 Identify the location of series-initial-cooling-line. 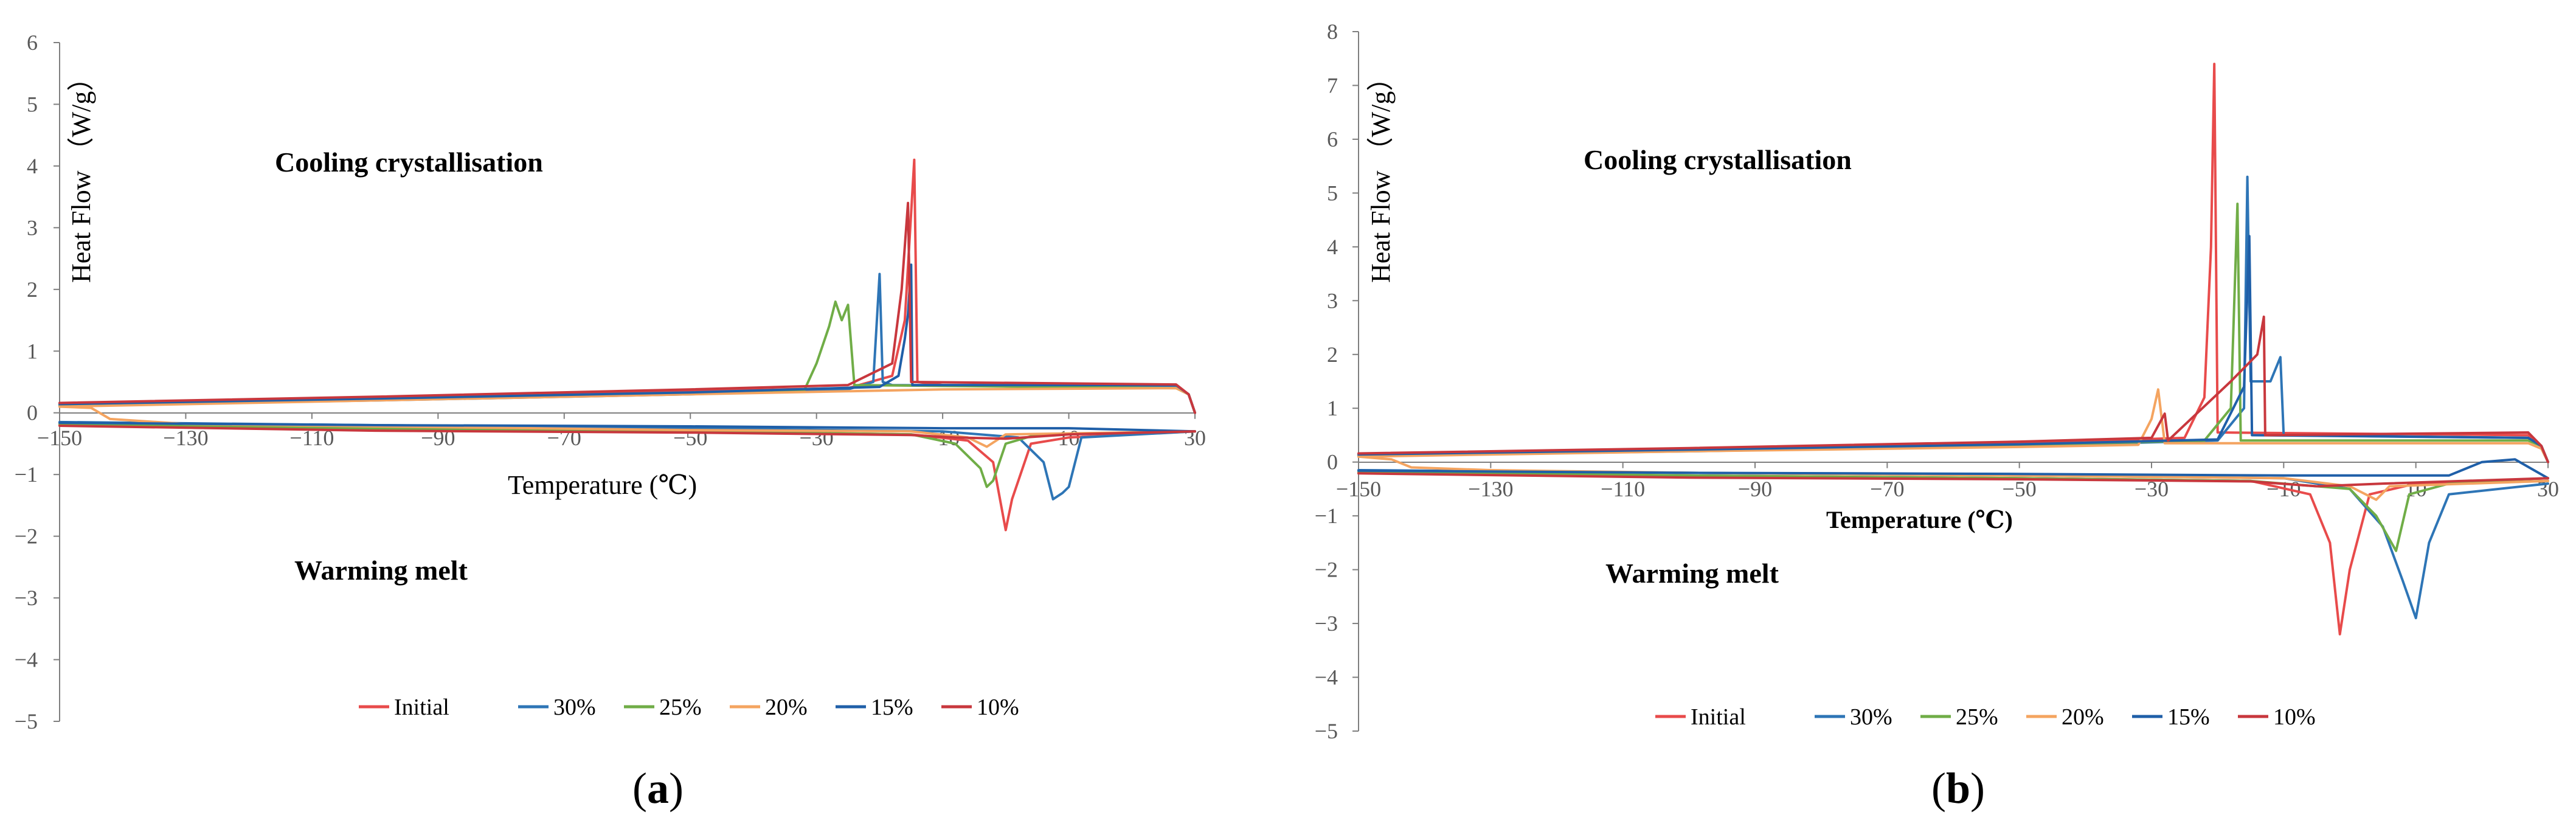
(627, 286).